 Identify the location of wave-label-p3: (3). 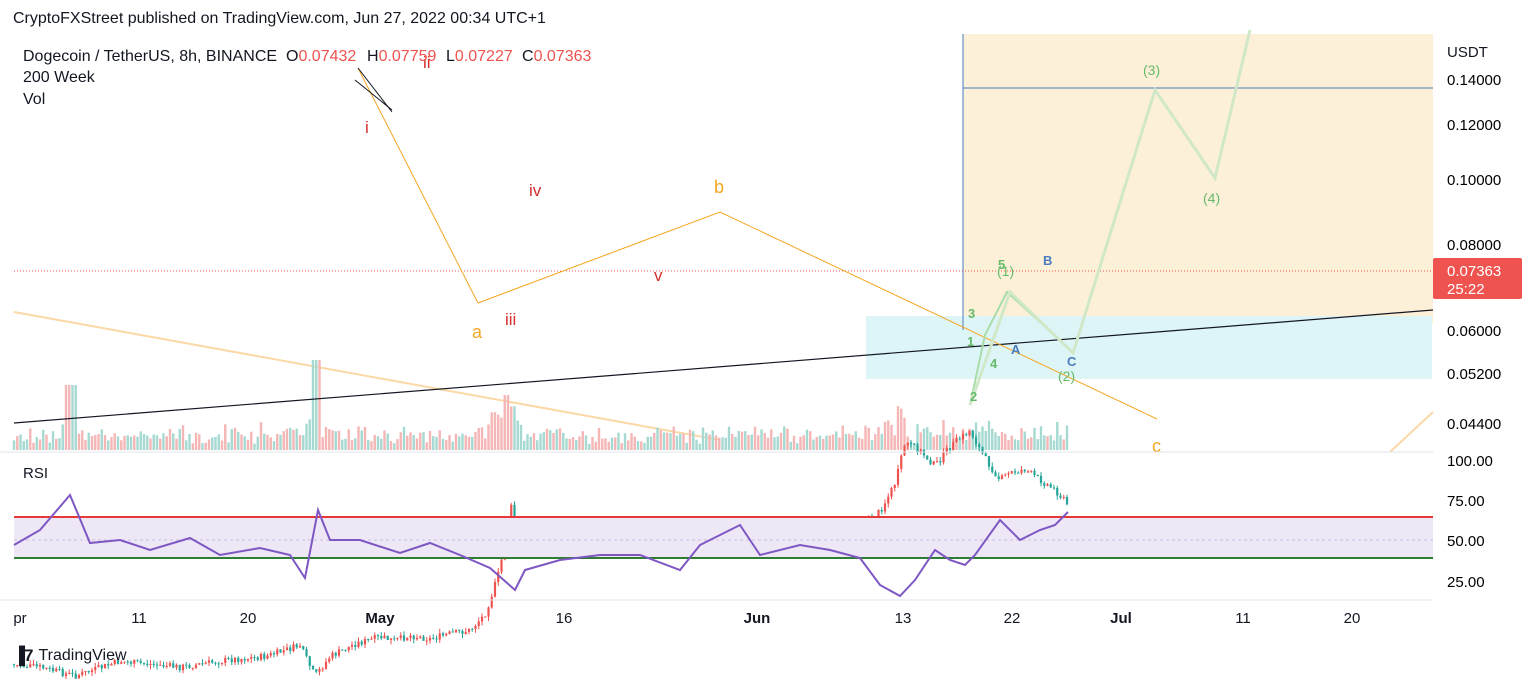
(1151, 70).